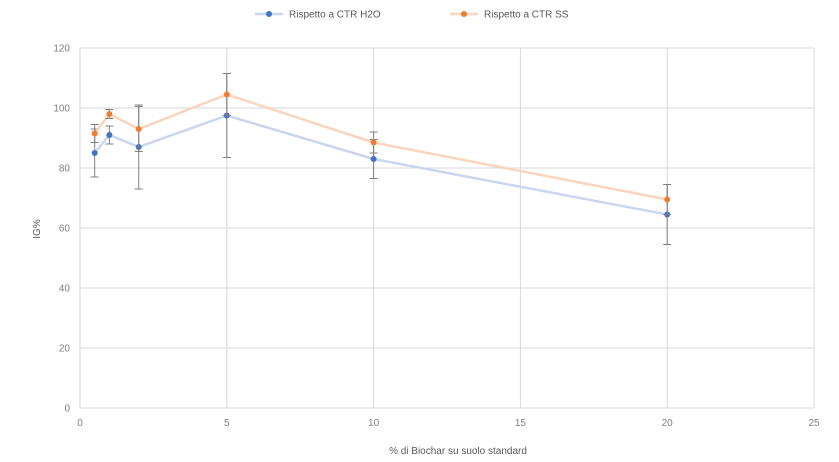 The image size is (839, 462). I want to click on y-tick-label: 120, so click(61, 49).